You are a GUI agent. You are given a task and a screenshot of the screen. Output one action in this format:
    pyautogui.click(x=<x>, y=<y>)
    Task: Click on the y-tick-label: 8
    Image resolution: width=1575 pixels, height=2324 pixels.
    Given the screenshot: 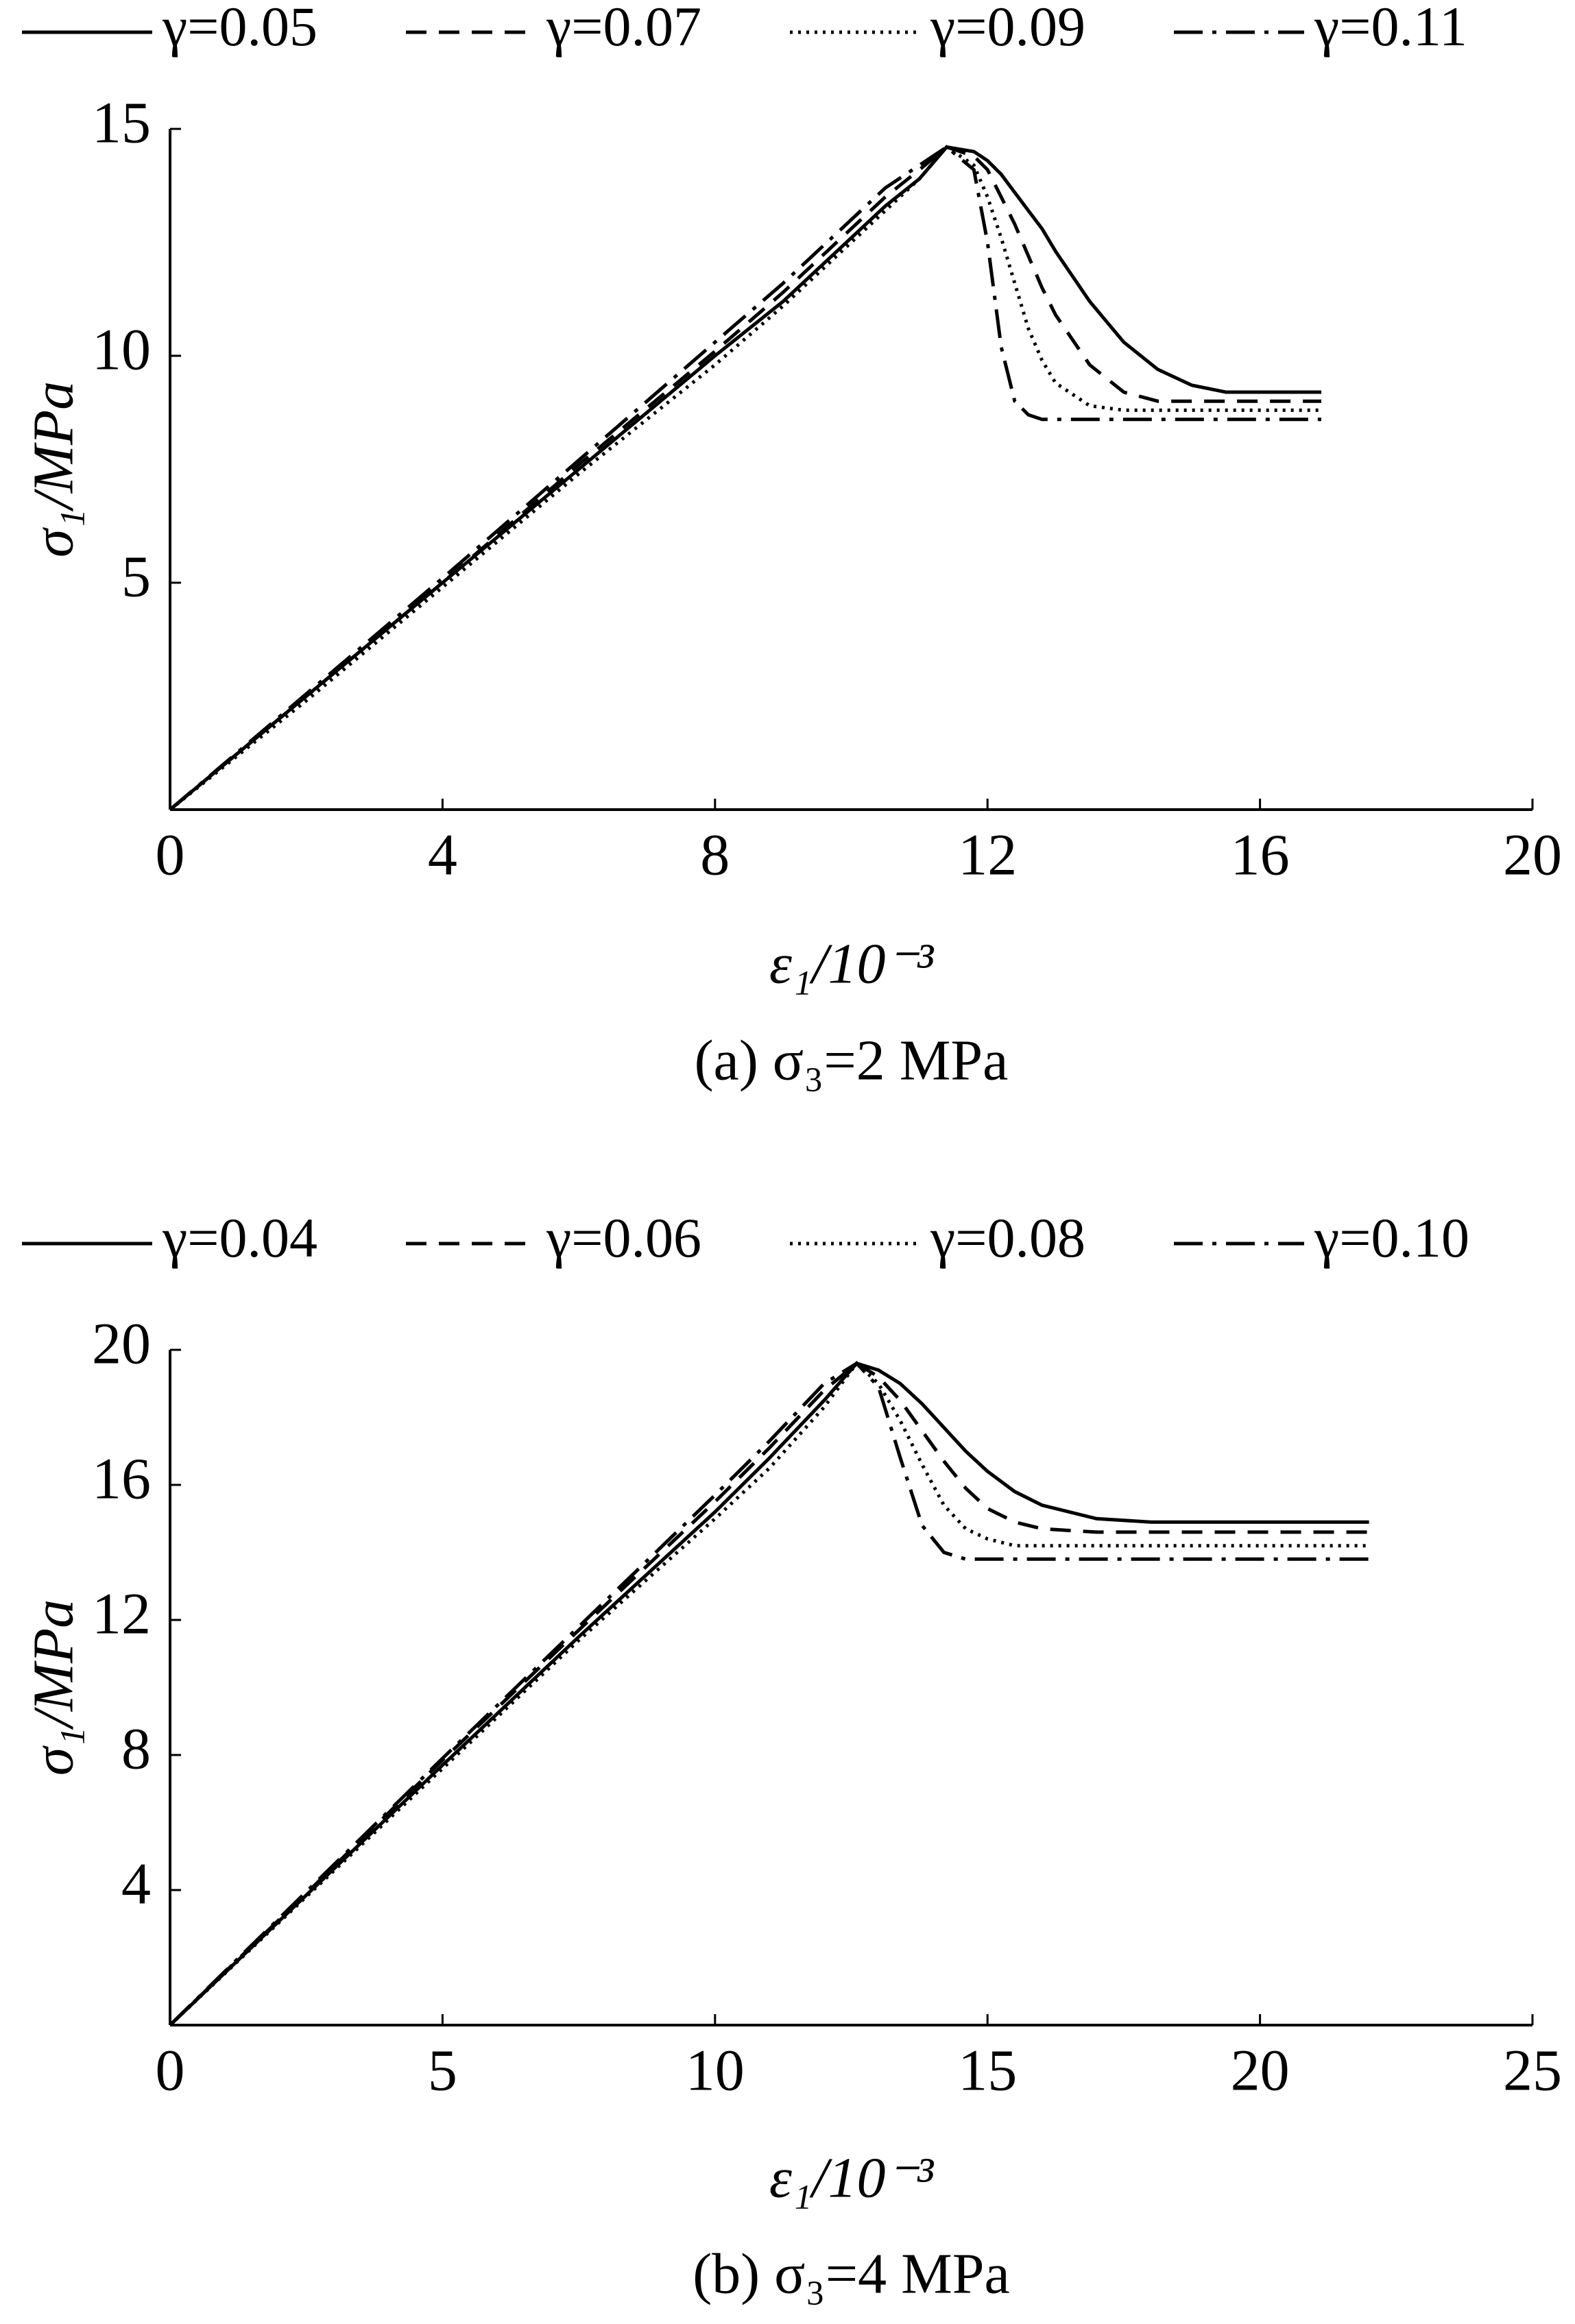 What is the action you would take?
    pyautogui.click(x=136, y=1749)
    